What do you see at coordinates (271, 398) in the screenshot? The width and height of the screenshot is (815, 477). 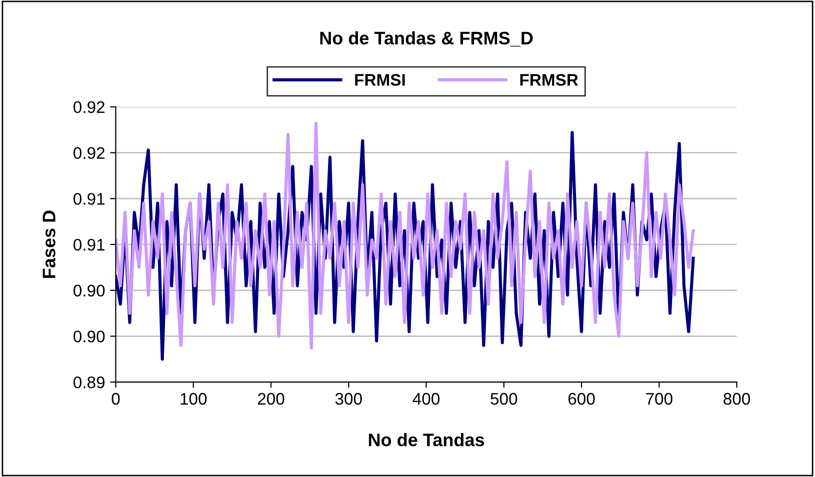 I see `x-tick-label: 200` at bounding box center [271, 398].